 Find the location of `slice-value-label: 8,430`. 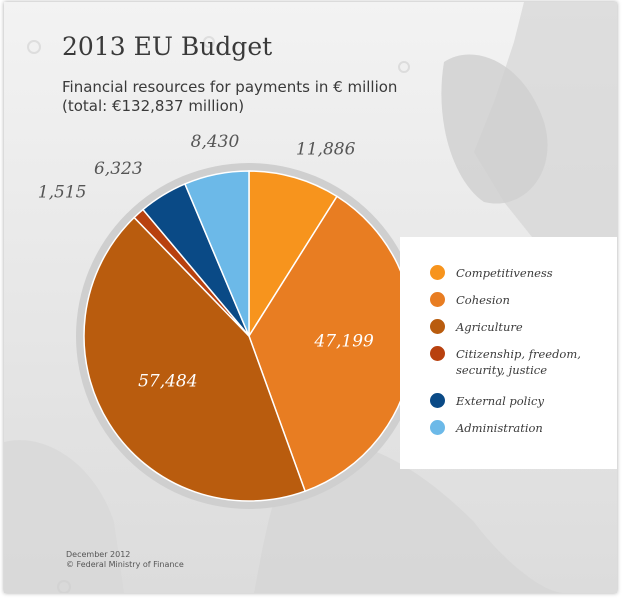

slice-value-label: 8,430 is located at coordinates (215, 142).